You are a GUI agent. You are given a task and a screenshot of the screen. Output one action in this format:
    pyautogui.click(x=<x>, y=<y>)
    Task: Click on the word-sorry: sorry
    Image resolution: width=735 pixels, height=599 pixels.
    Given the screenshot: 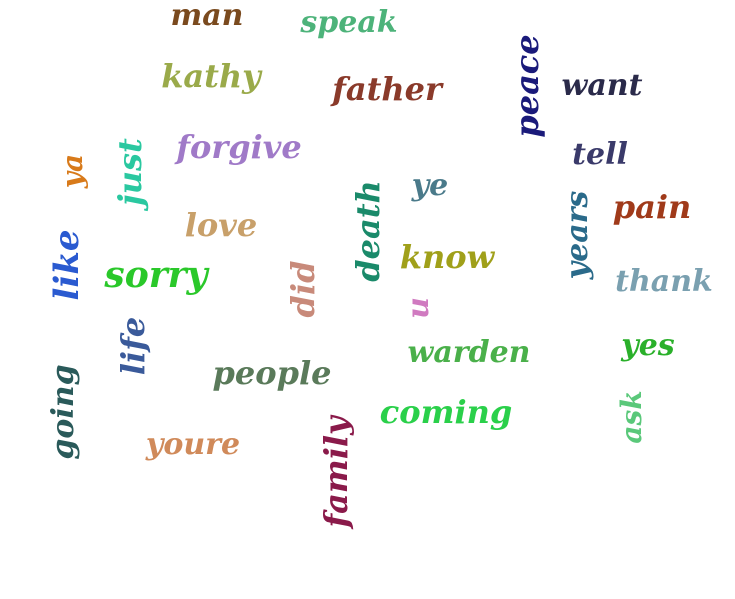 What is the action you would take?
    pyautogui.click(x=156, y=275)
    